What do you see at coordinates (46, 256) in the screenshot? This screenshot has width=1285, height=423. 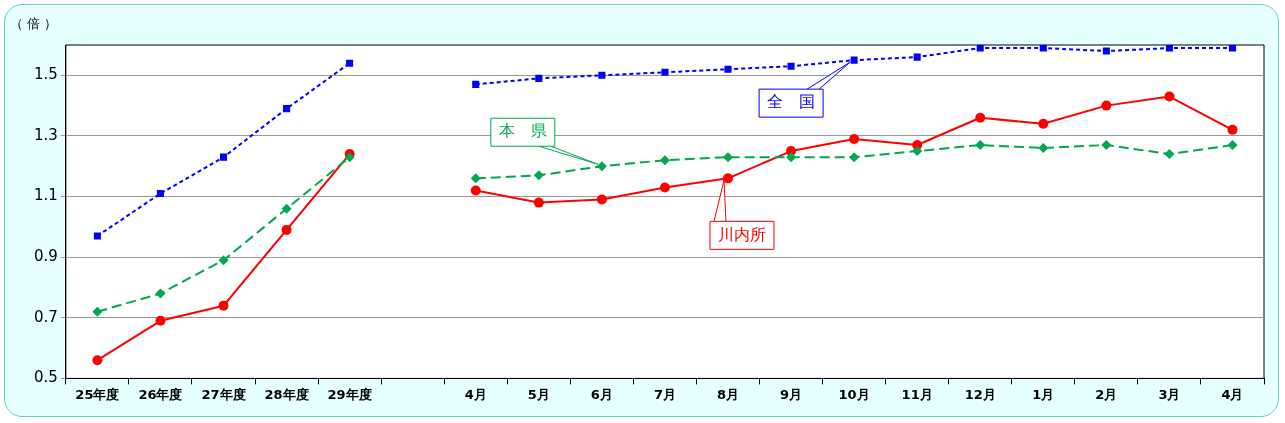 I see `y-tick-label: 0.9` at bounding box center [46, 256].